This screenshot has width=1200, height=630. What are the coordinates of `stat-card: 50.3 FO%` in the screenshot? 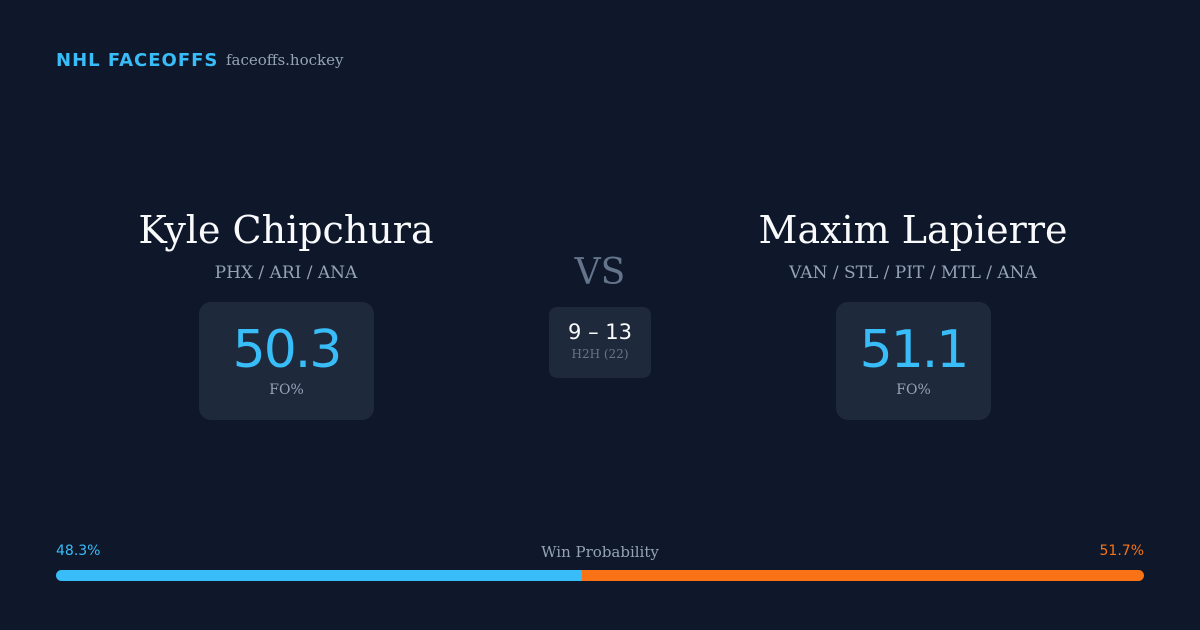 It's located at (286, 361).